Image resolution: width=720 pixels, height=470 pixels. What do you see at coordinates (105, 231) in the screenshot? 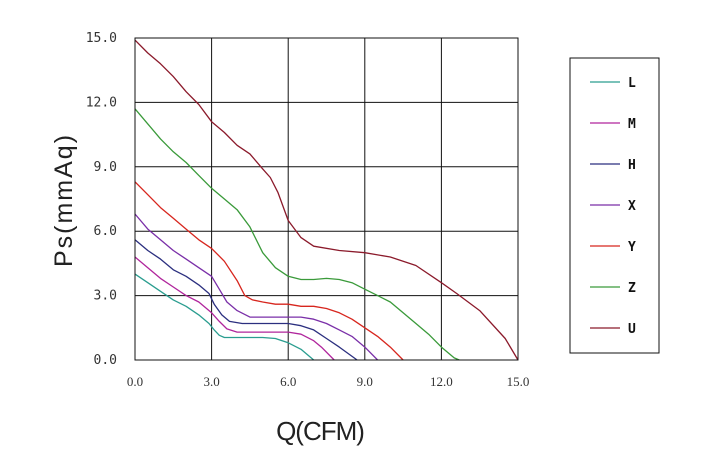
I see `y-tick-label: 6.0` at bounding box center [105, 231].